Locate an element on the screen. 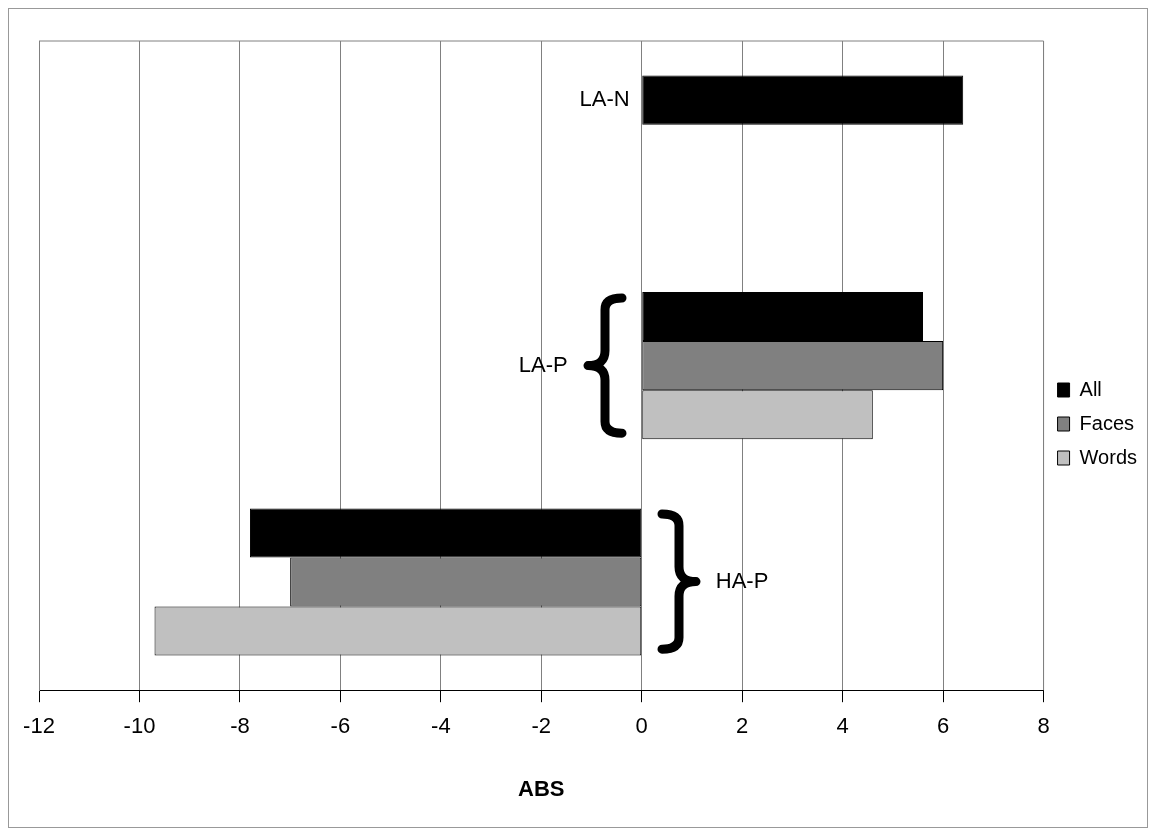 This screenshot has height=838, width=1156. x-tick-label: -10 is located at coordinates (139, 726).